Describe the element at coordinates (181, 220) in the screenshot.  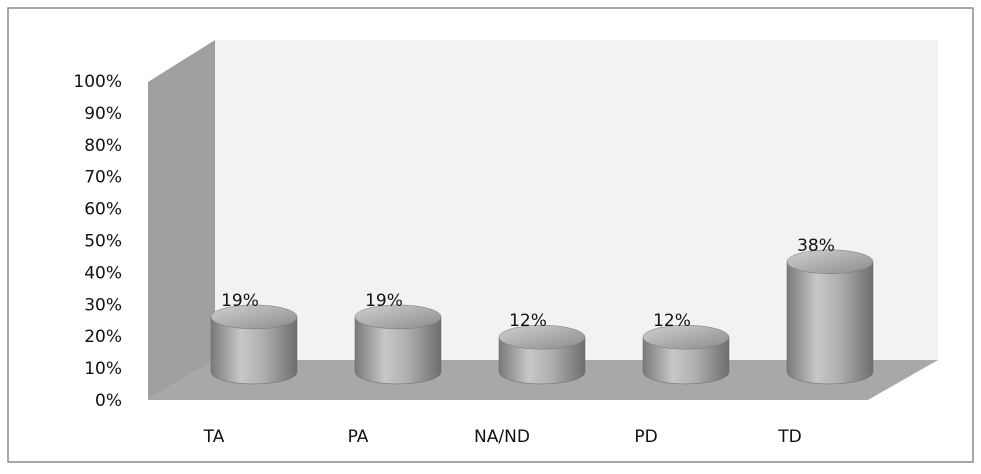
I see `side-wall` at that location.